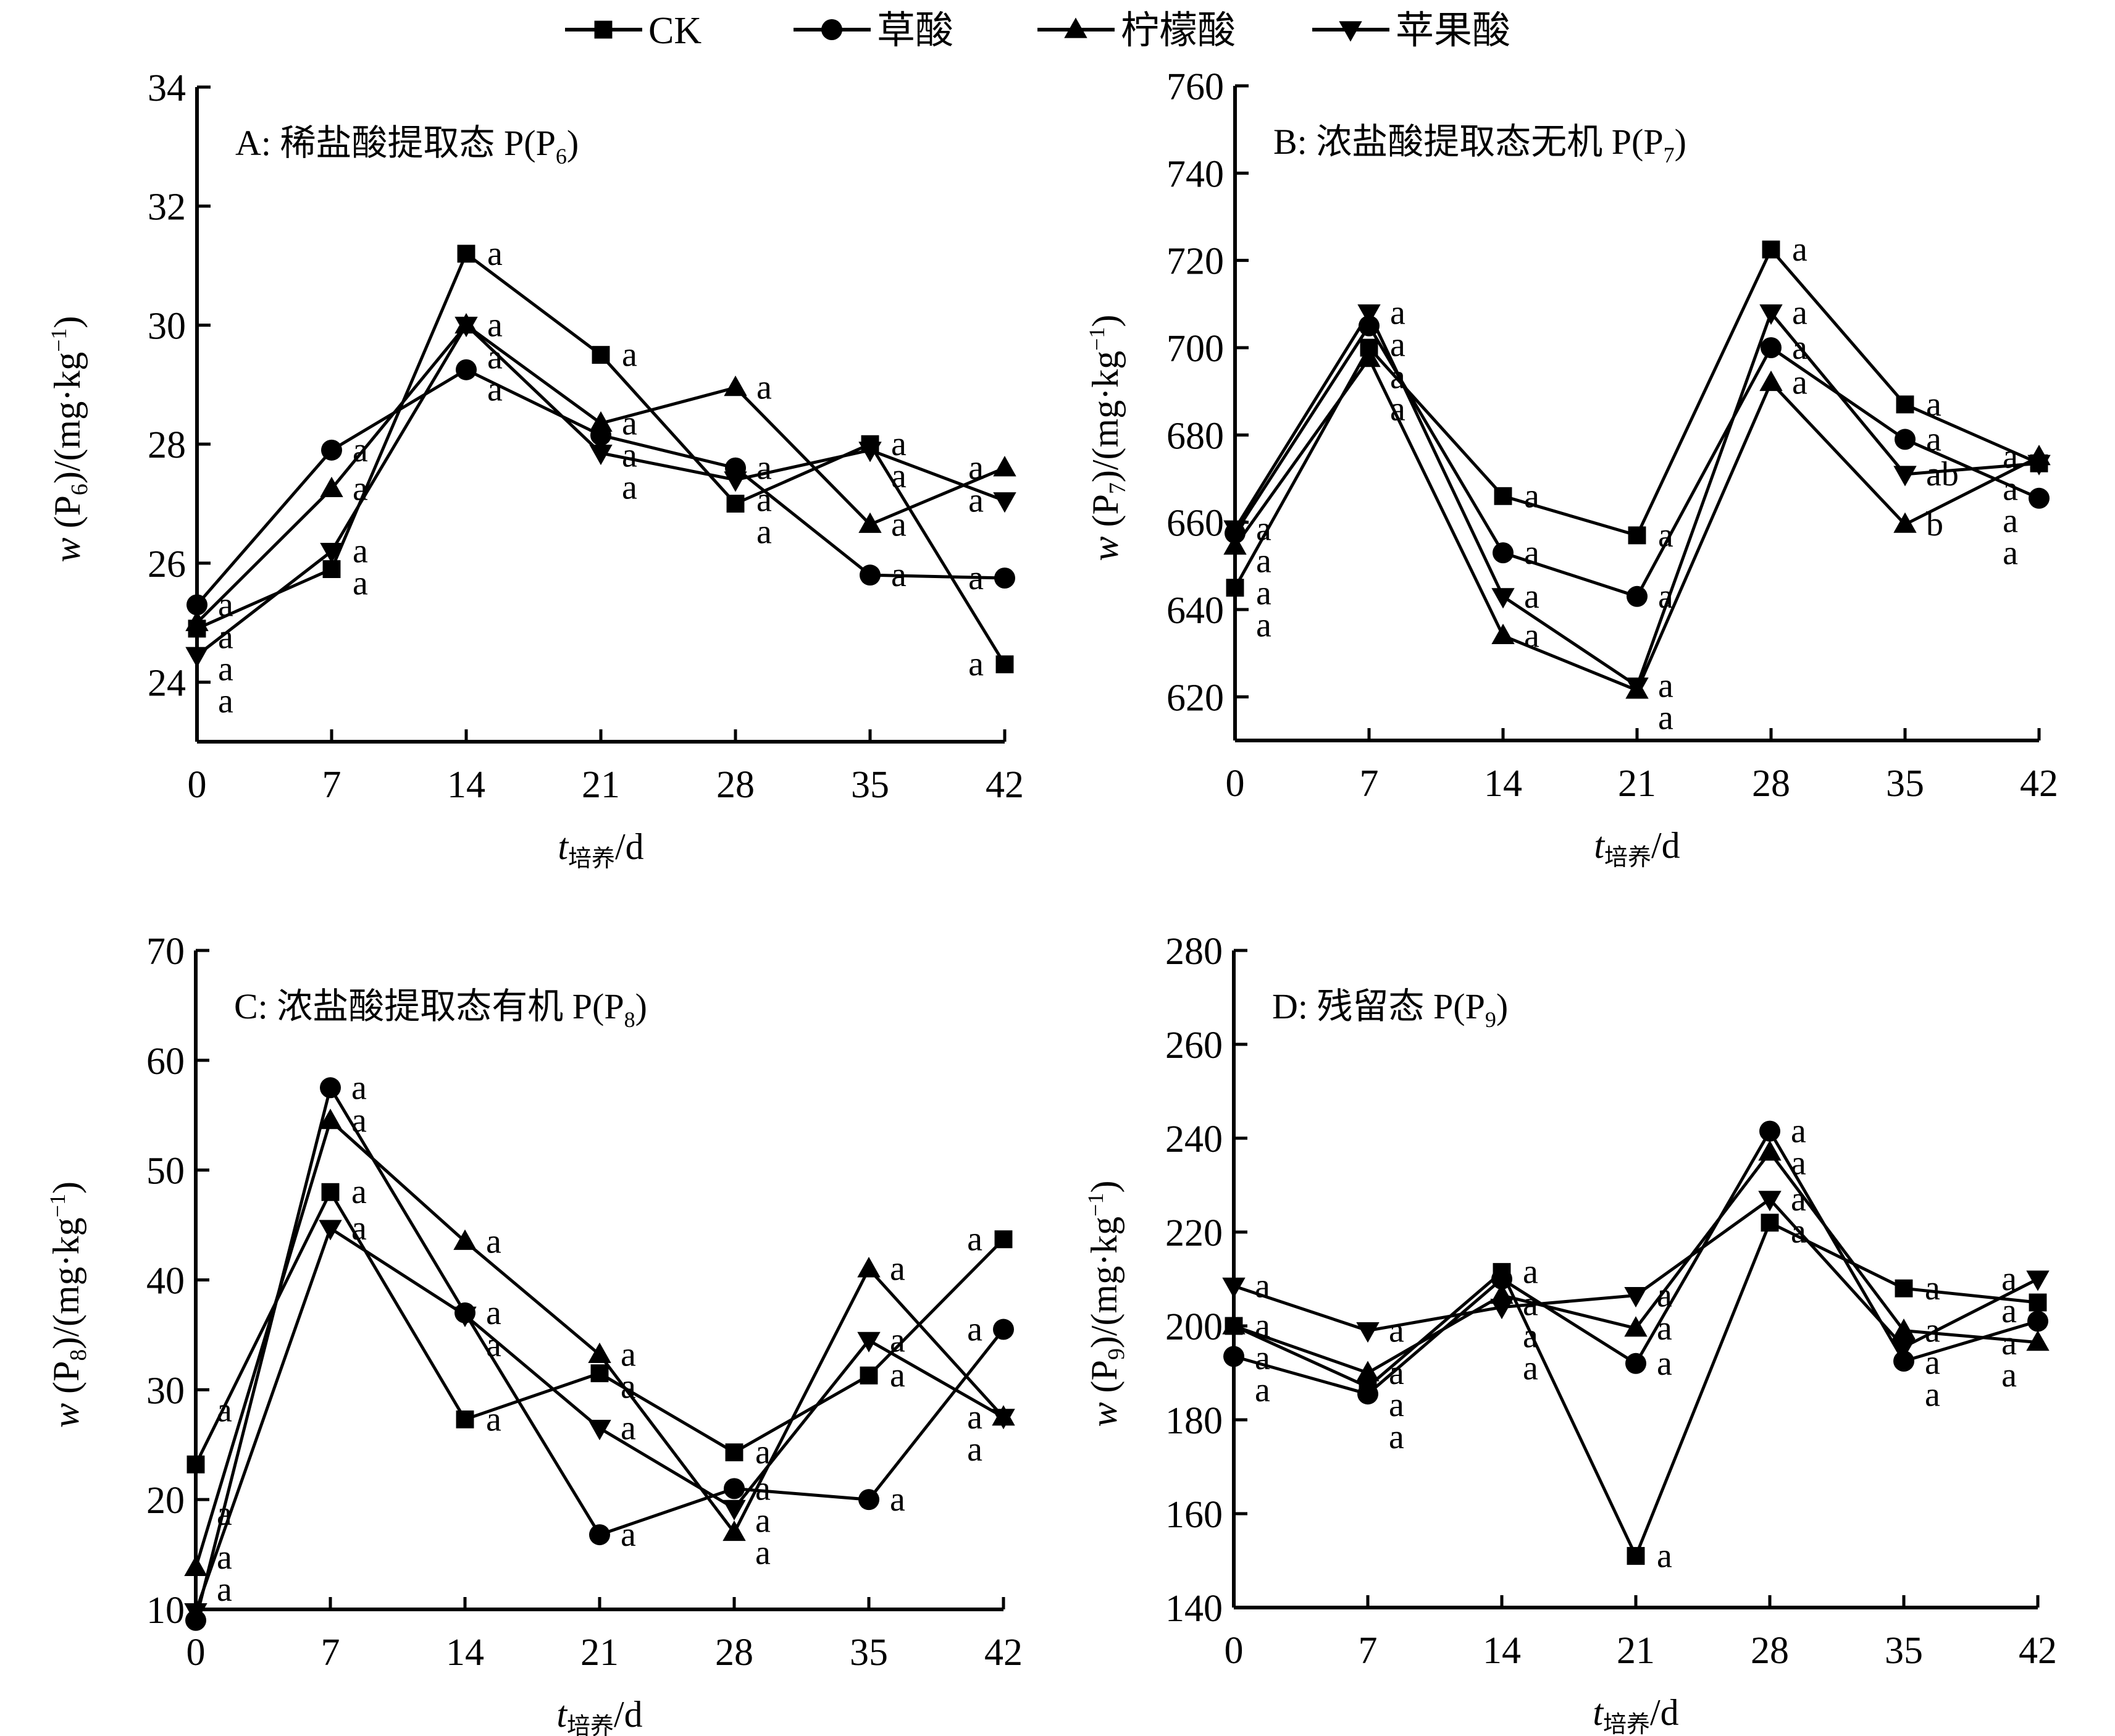 Image resolution: width=2115 pixels, height=1736 pixels. Describe the element at coordinates (1195, 87) in the screenshot. I see `y-tick-label: 760` at that location.